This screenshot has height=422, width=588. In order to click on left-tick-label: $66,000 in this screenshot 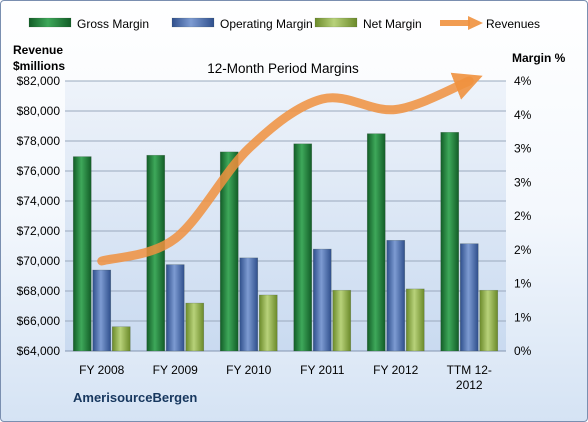, I will do `click(39, 321)`.